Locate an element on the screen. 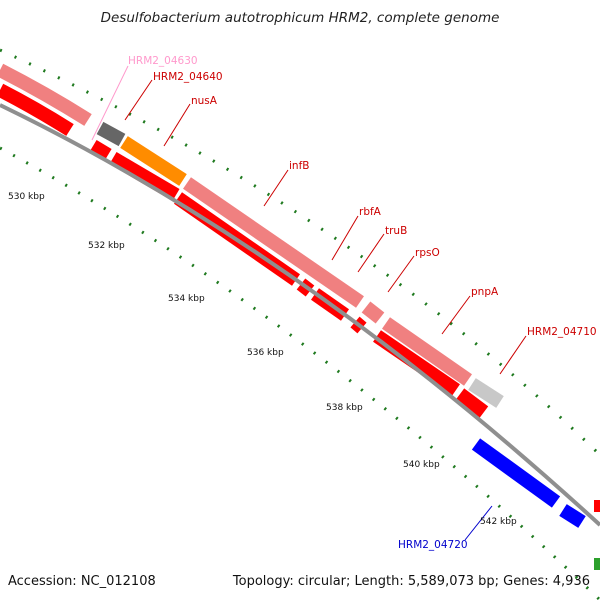 The image size is (600, 600). gene-label-pnpA: pnpA is located at coordinates (485, 292).